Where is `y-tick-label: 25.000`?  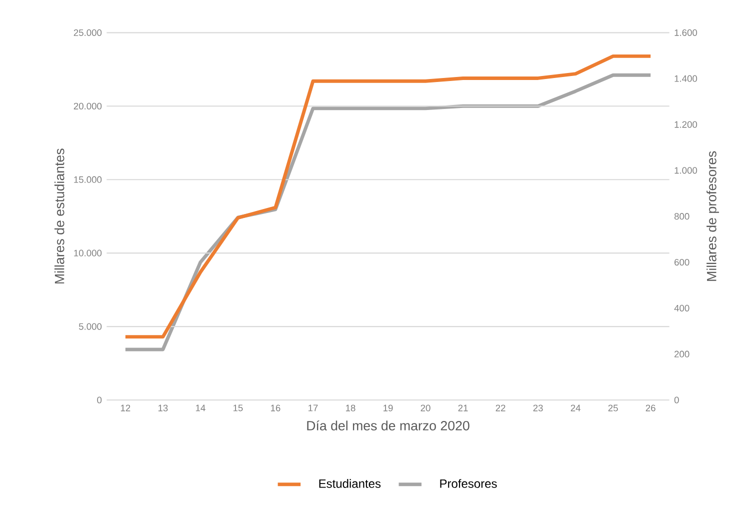 y-tick-label: 25.000 is located at coordinates (88, 32).